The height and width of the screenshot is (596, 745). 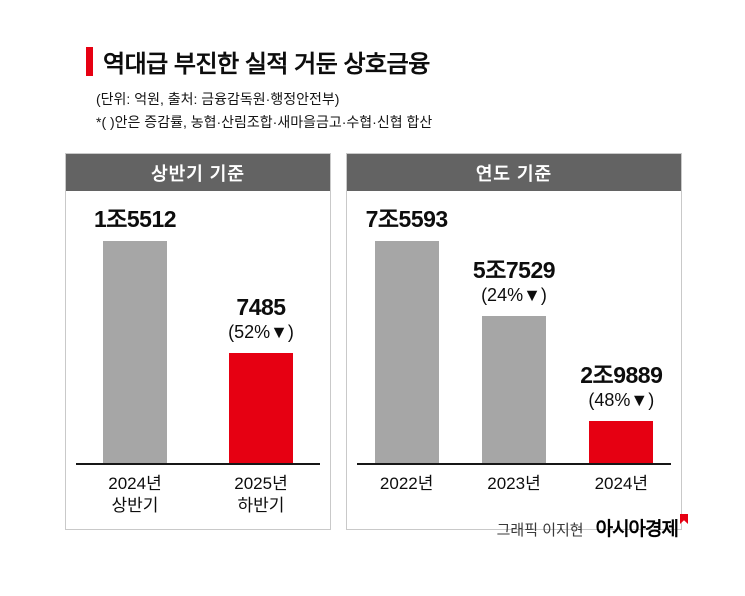 What do you see at coordinates (344, 527) in the screenshot?
I see `footer-credit: 그래픽 이지현 아시아경제` at bounding box center [344, 527].